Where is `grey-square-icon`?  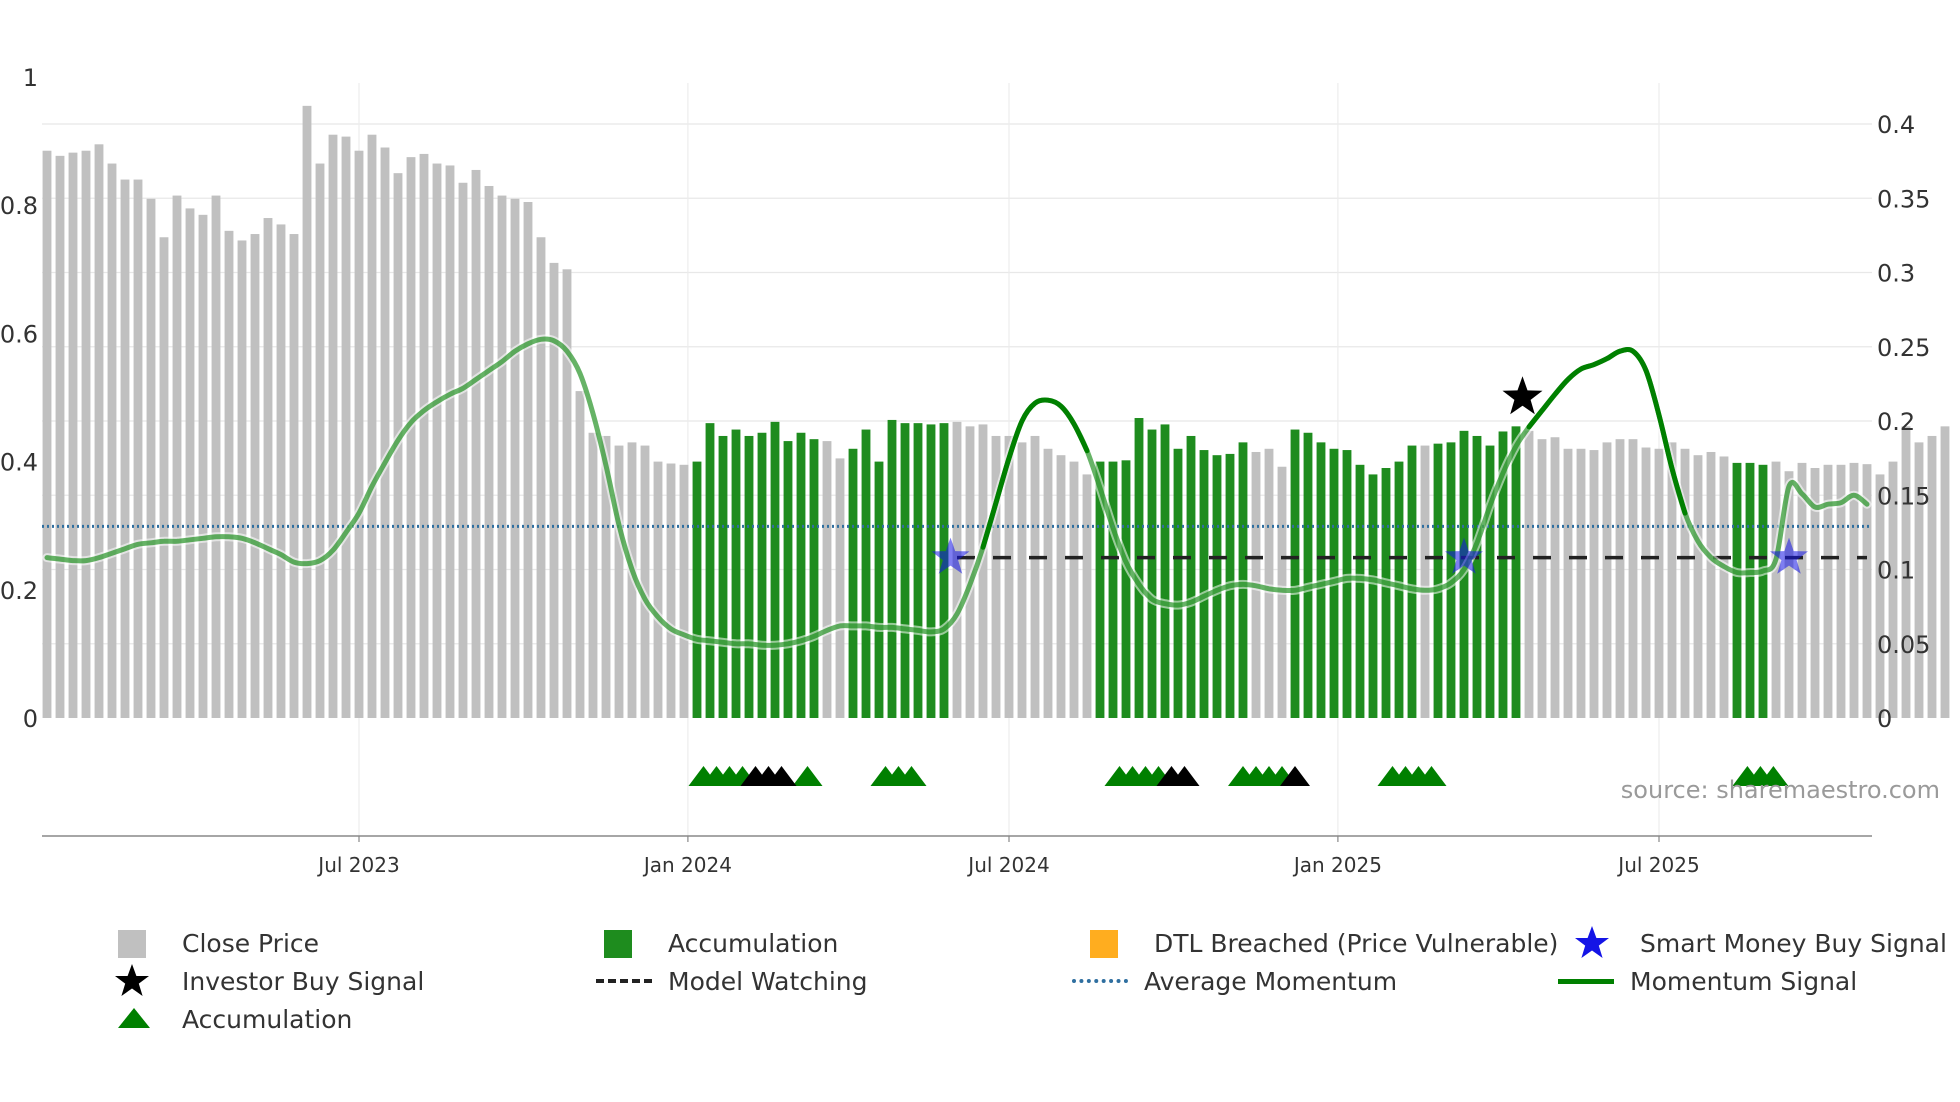
grey-square-icon is located at coordinates (140, 943).